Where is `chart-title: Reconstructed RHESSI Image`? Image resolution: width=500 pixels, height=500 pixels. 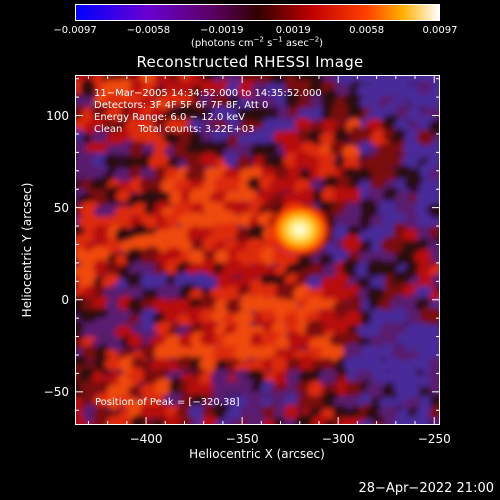
chart-title: Reconstructed RHESSI Image is located at coordinates (250, 62).